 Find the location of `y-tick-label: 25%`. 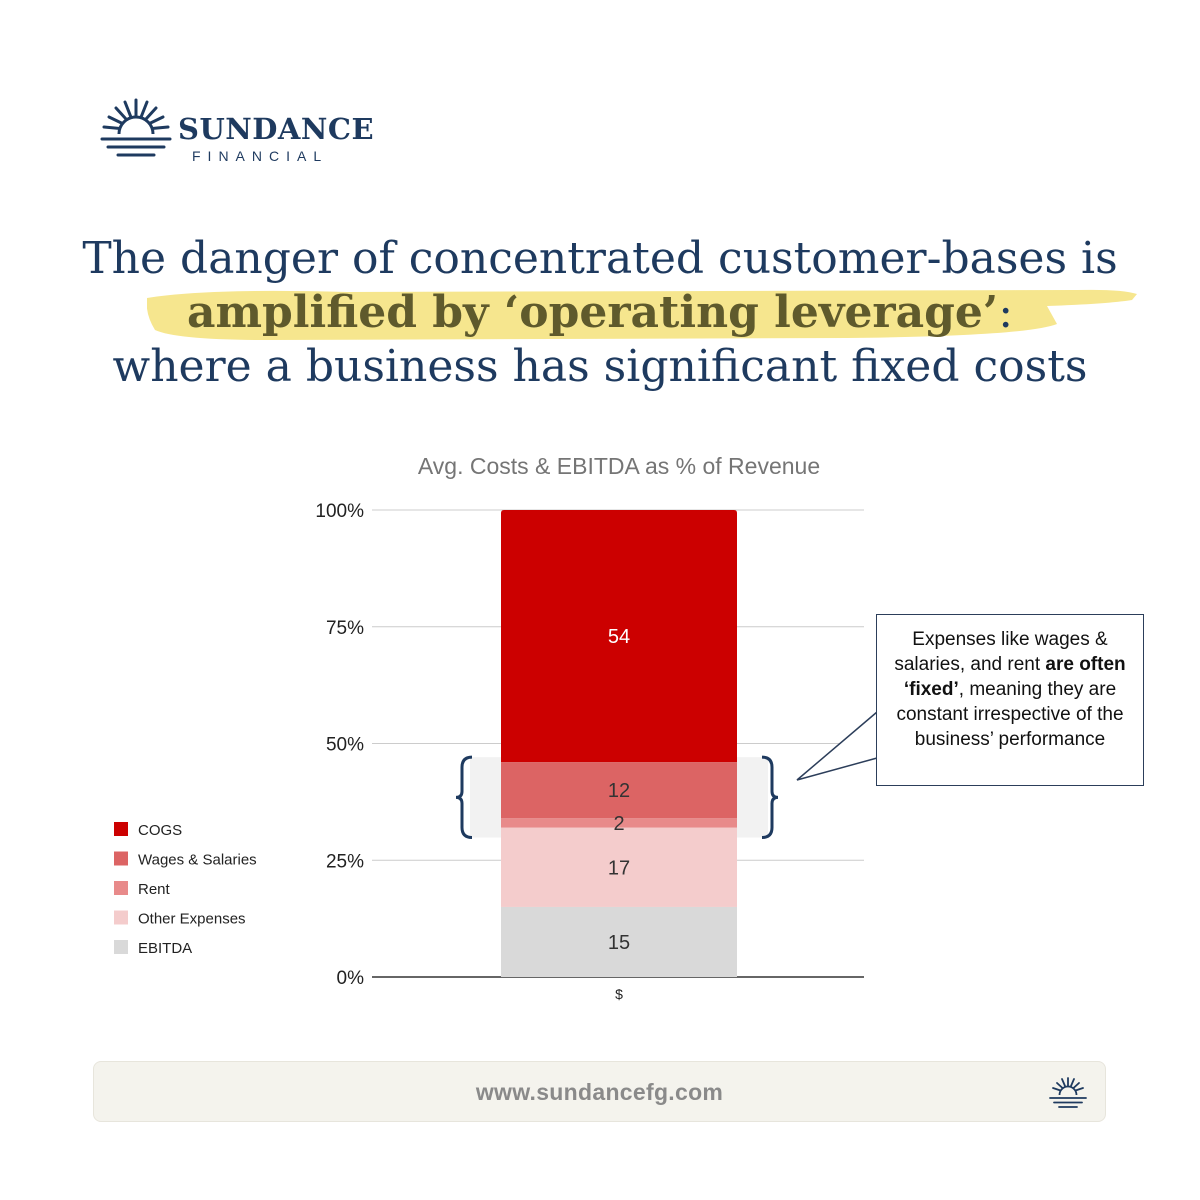

y-tick-label: 25% is located at coordinates (345, 861).